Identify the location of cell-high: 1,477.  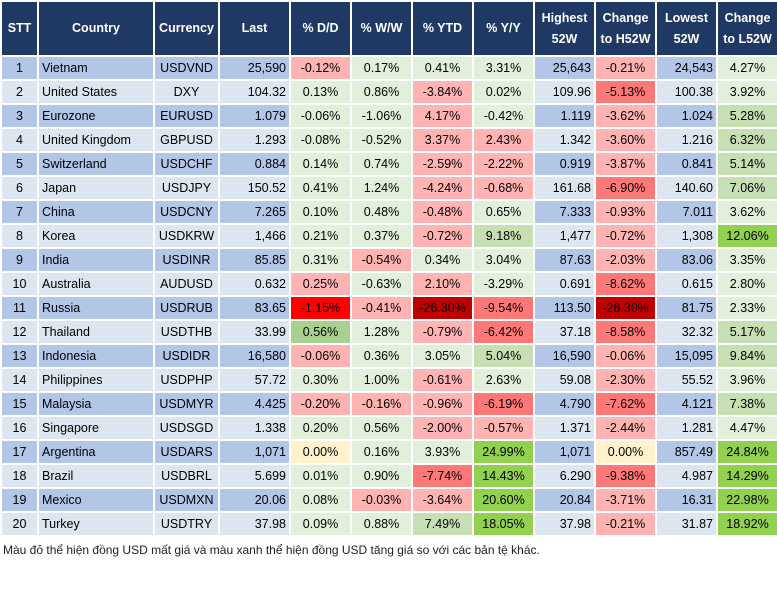
(564, 236).